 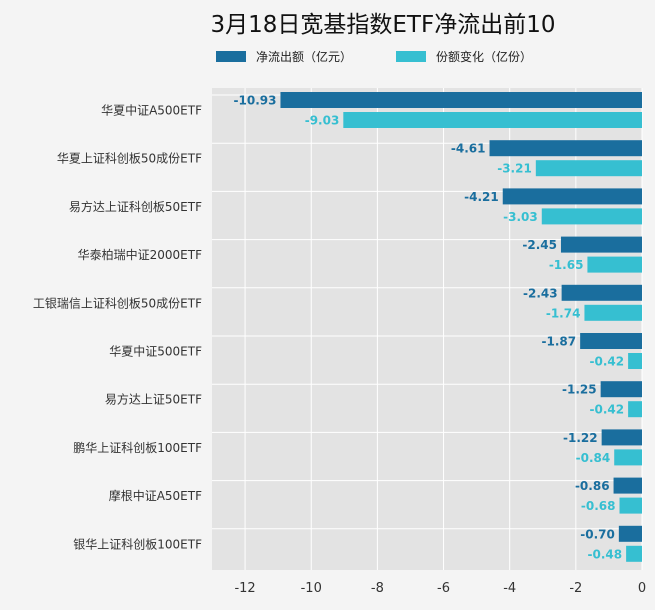 I want to click on category-label: 华夏上证科创板50成份ETF, so click(x=129, y=159).